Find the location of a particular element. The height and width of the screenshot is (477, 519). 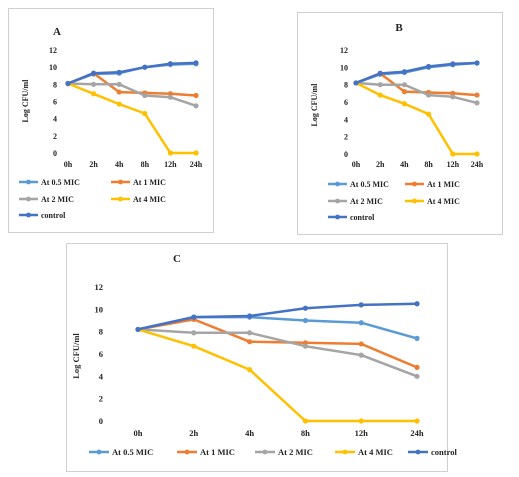

chart-a-x-tick-label: 0h is located at coordinates (68, 164).